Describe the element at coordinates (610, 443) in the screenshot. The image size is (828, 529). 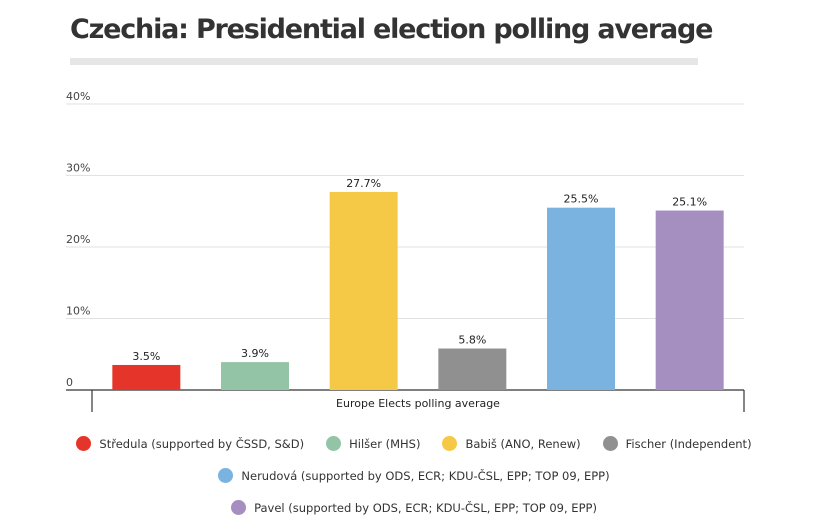
I see `legend-swatch-fischer` at that location.